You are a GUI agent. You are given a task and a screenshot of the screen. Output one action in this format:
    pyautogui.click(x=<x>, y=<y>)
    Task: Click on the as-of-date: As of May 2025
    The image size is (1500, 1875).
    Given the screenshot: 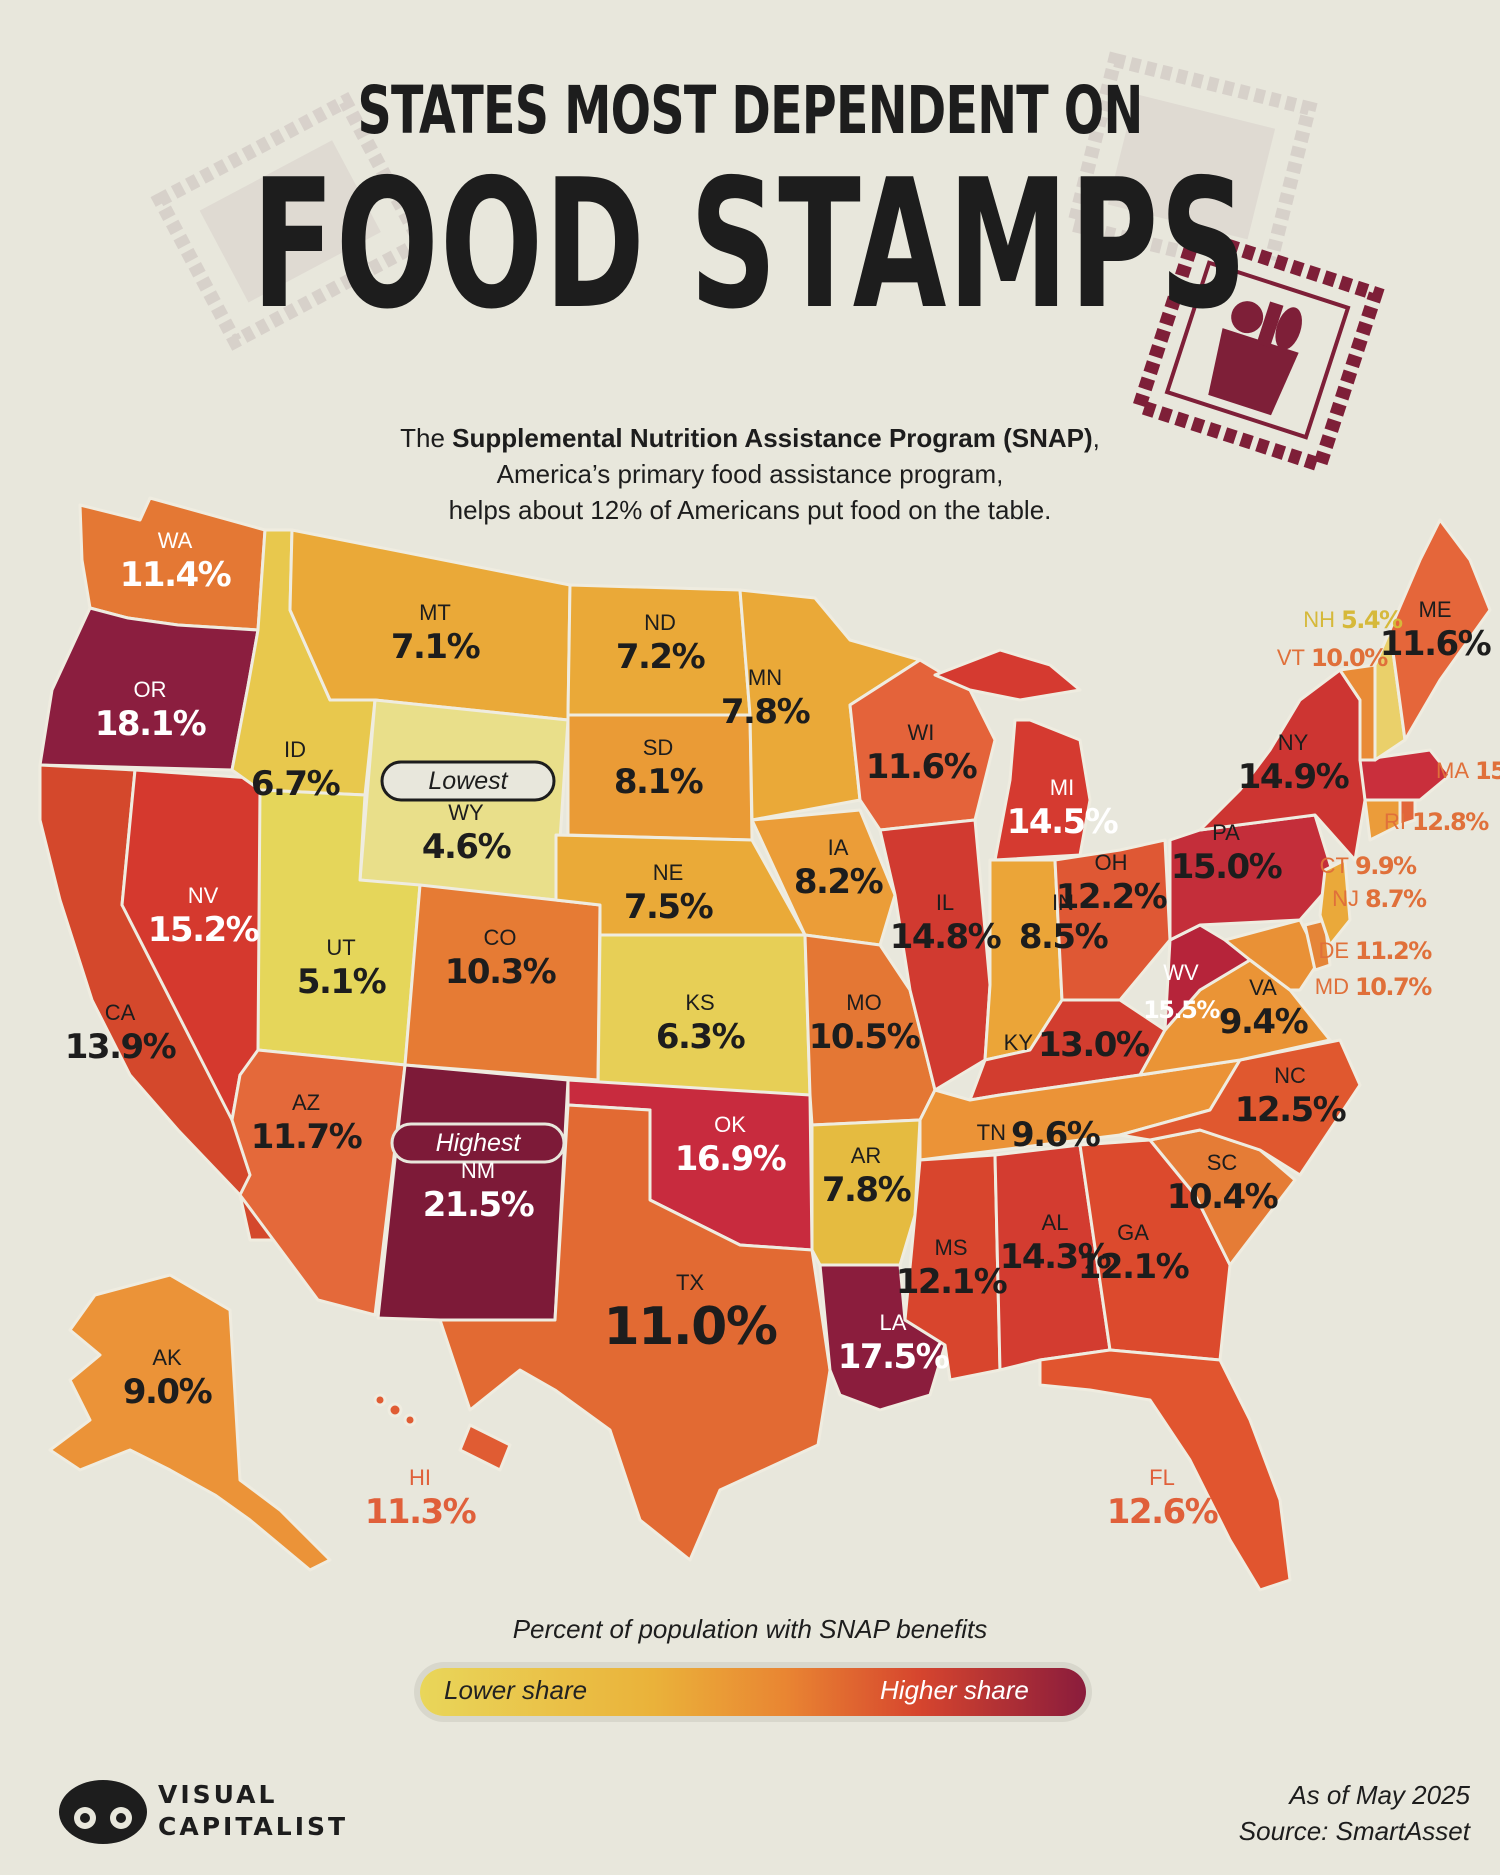 What is the action you would take?
    pyautogui.click(x=1379, y=1795)
    